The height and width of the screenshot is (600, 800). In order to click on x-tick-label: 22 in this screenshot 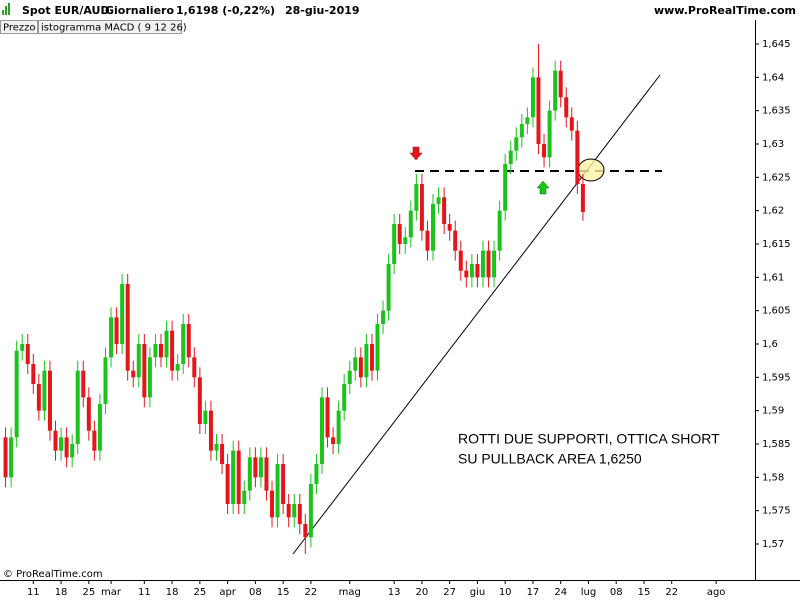, I will do `click(311, 592)`.